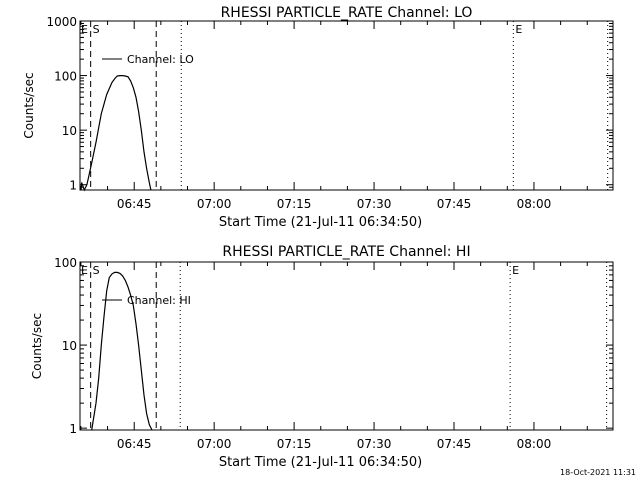  Describe the element at coordinates (159, 300) in the screenshot. I see `legend-label: Channel: HI` at that location.